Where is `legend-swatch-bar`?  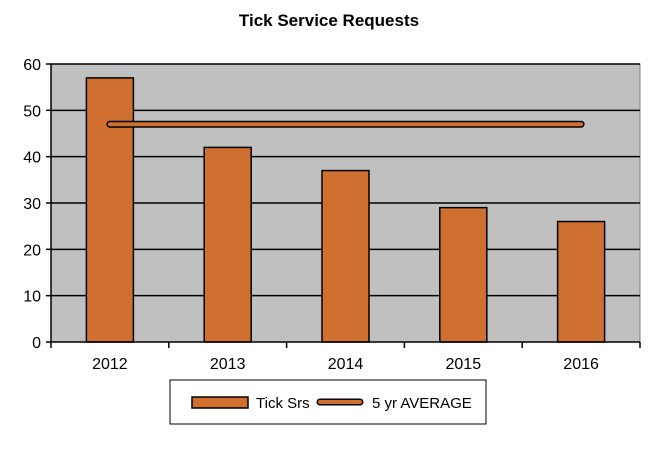 legend-swatch-bar is located at coordinates (220, 402).